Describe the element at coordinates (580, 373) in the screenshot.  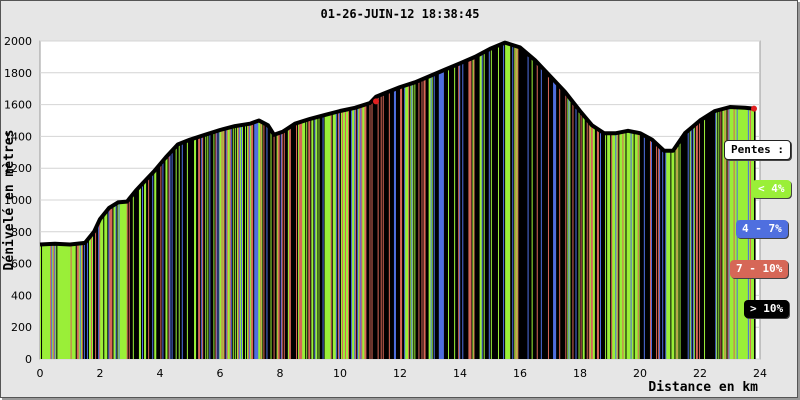
I see `x-tick-label: 18` at that location.